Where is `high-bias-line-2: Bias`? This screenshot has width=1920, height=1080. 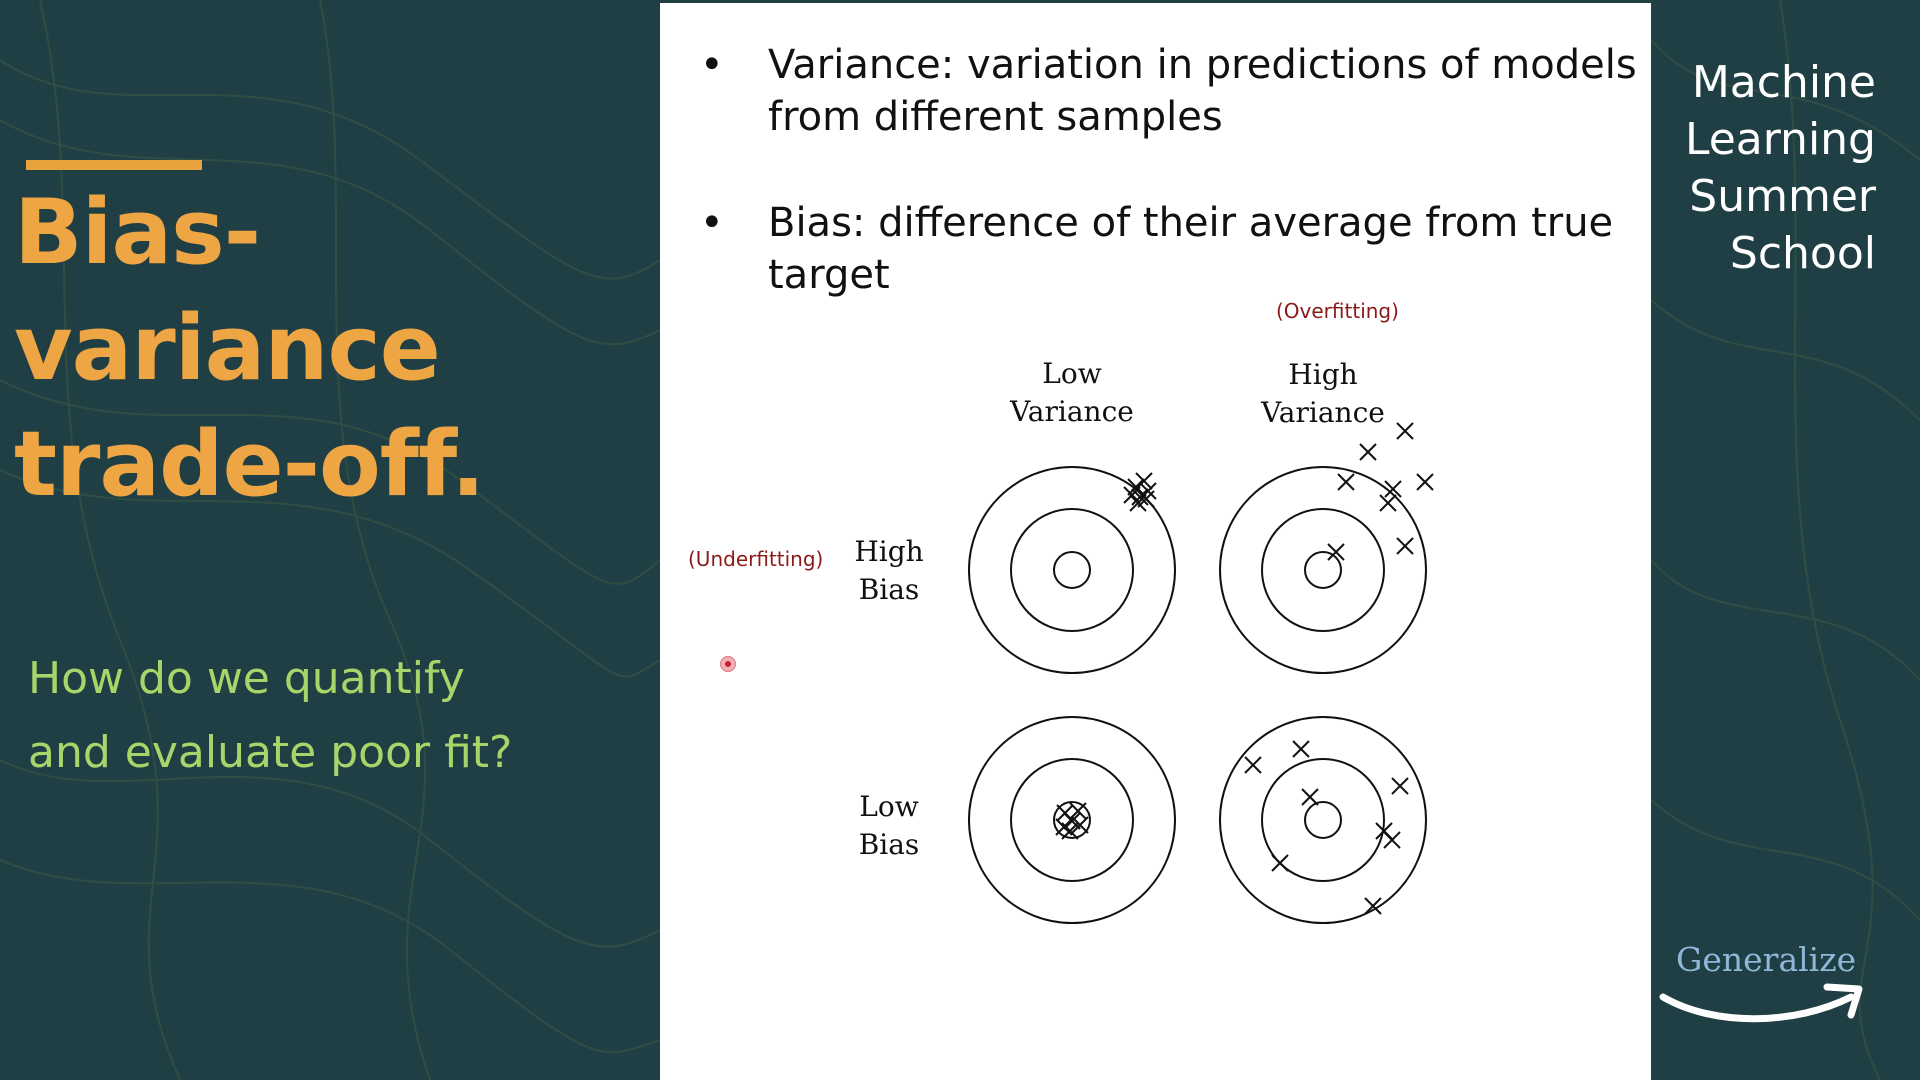
high-bias-line-2: Bias is located at coordinates (889, 589).